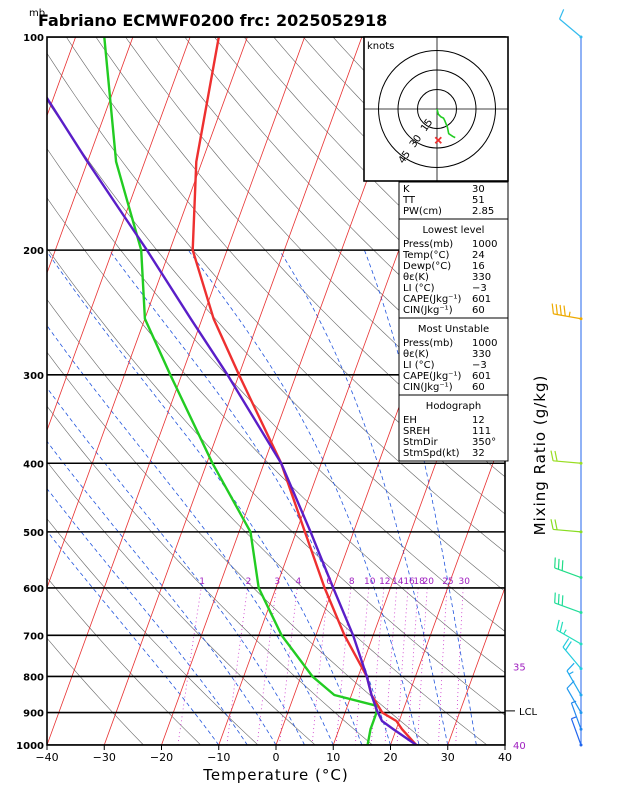  Describe the element at coordinates (384, 582) in the screenshot. I see `mixing-ratio-label: 12` at that location.